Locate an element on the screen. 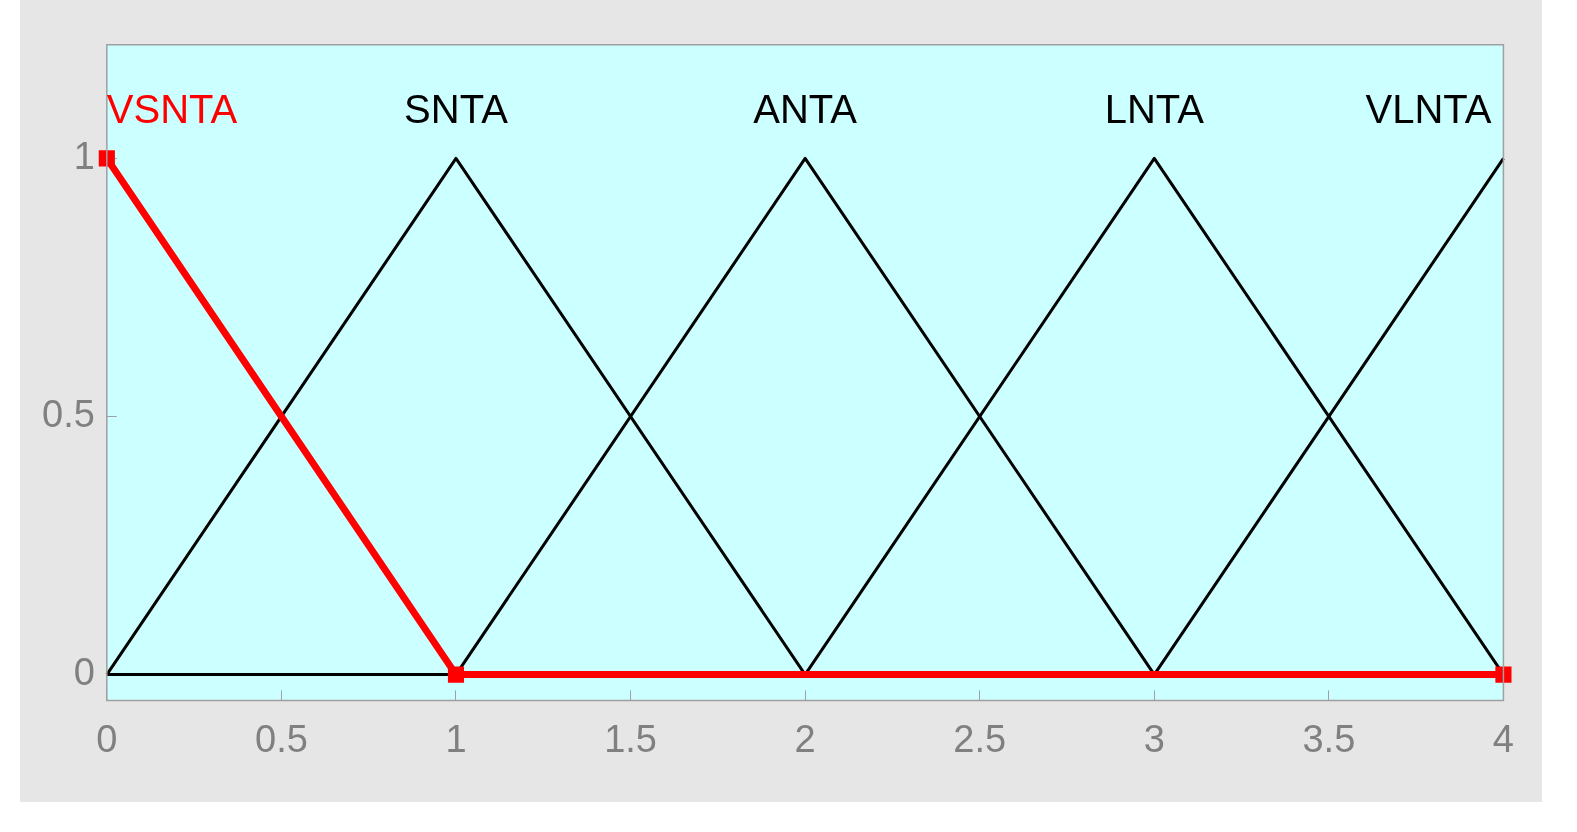  y-tick-label: 1 is located at coordinates (84, 155).